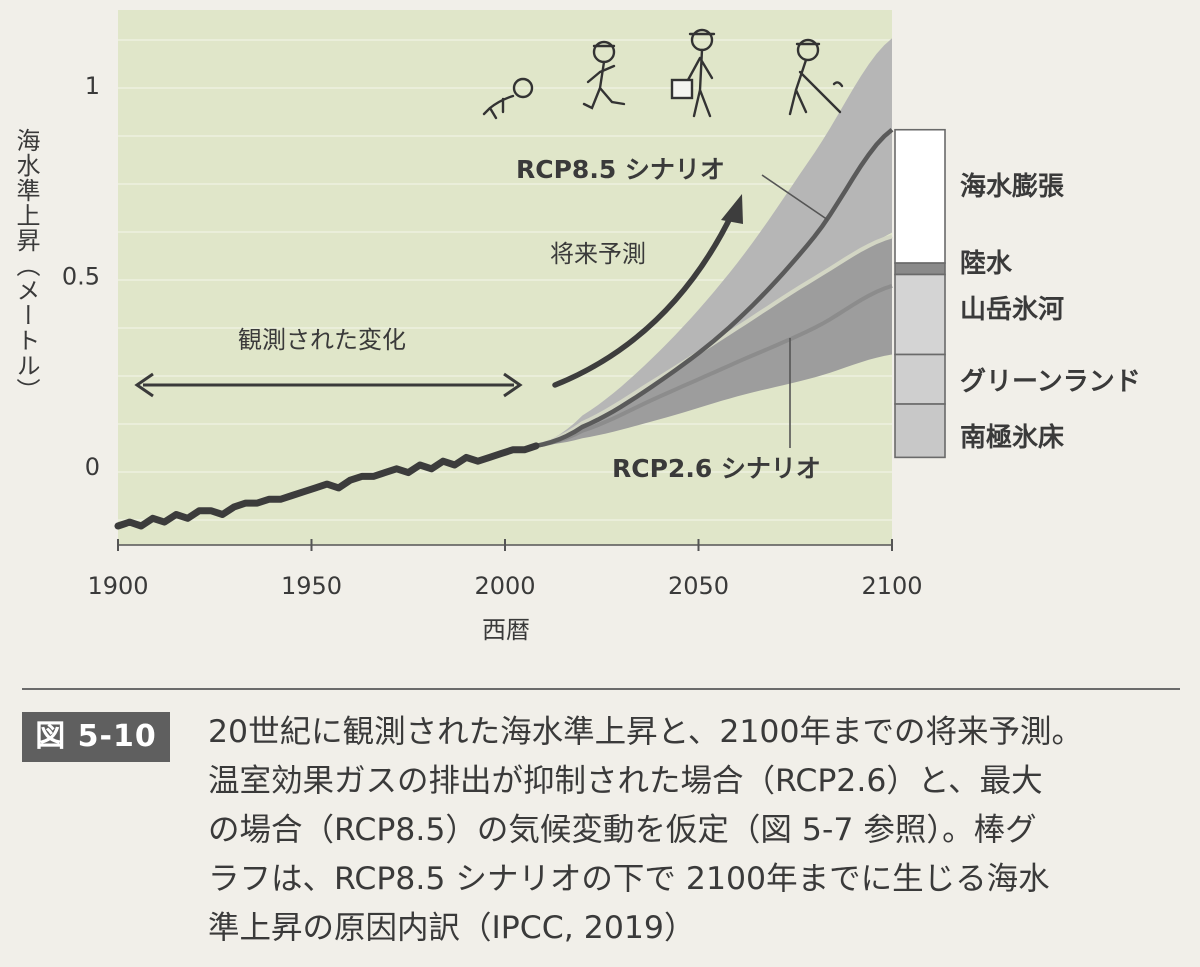  What do you see at coordinates (701, 75) in the screenshot?
I see `adult-body` at bounding box center [701, 75].